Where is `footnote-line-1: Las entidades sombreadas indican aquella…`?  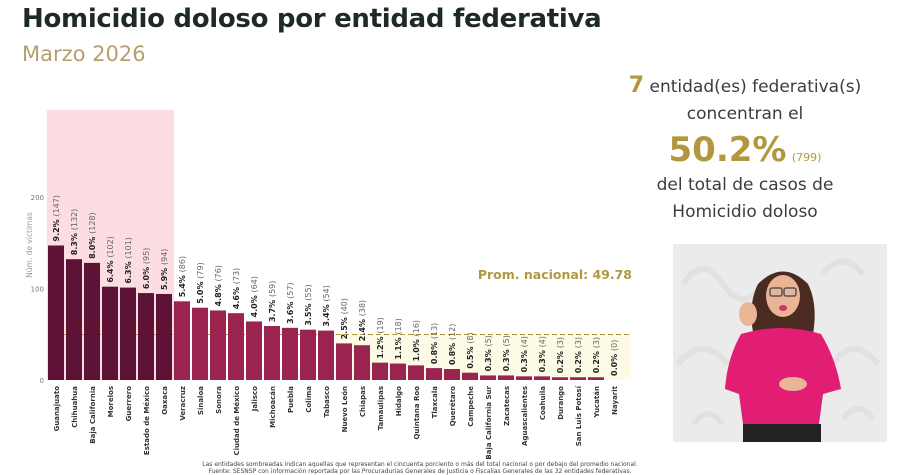
footnote-line-1: Las entidades sombreadas indican aquella… is located at coordinates (420, 464).